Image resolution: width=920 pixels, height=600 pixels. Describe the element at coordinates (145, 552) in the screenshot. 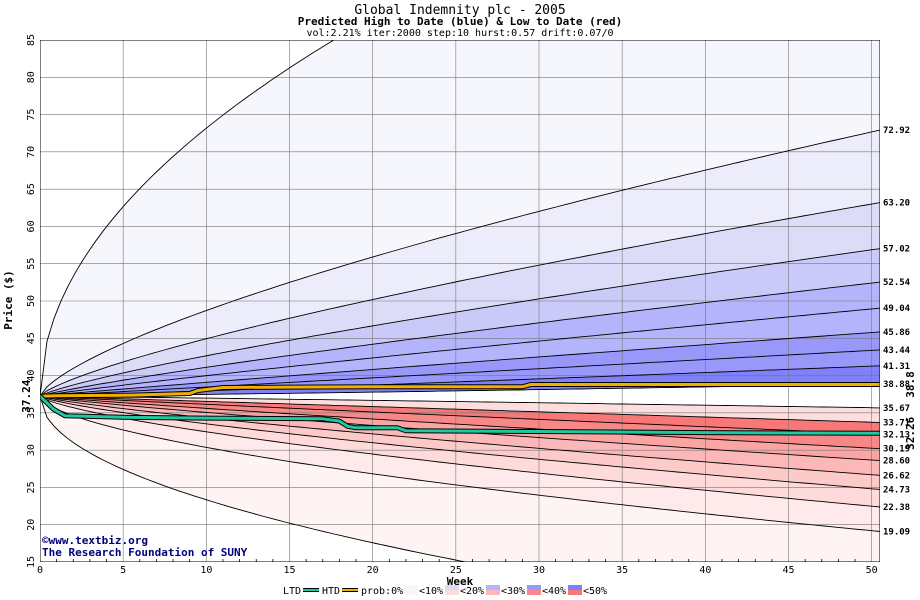

I see `watermark-org: The Research Foundation of SUNY` at that location.